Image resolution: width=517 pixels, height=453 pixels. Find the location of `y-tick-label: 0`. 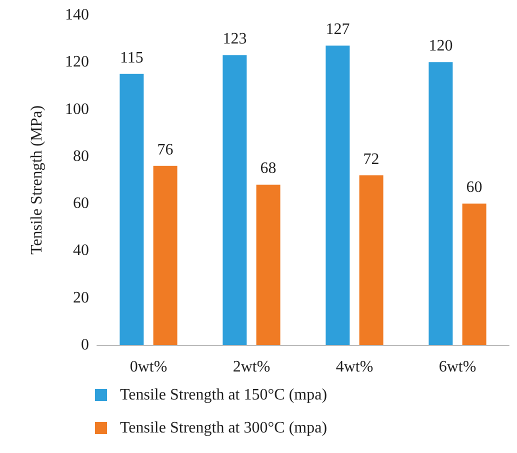

y-tick-label: 0 is located at coordinates (85, 345).